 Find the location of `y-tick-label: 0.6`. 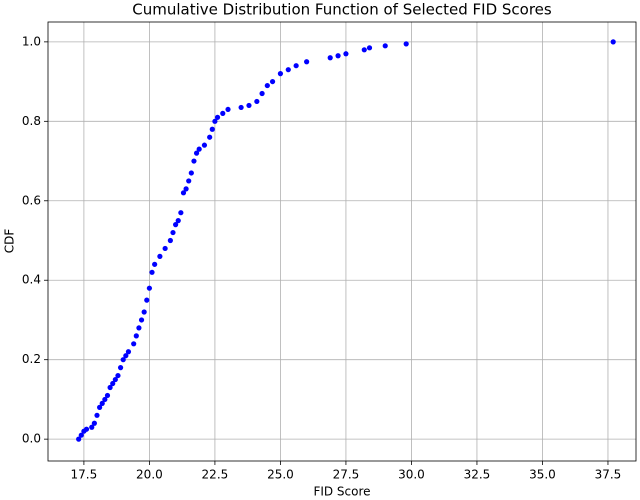

y-tick-label: 0.6 is located at coordinates (31, 200).